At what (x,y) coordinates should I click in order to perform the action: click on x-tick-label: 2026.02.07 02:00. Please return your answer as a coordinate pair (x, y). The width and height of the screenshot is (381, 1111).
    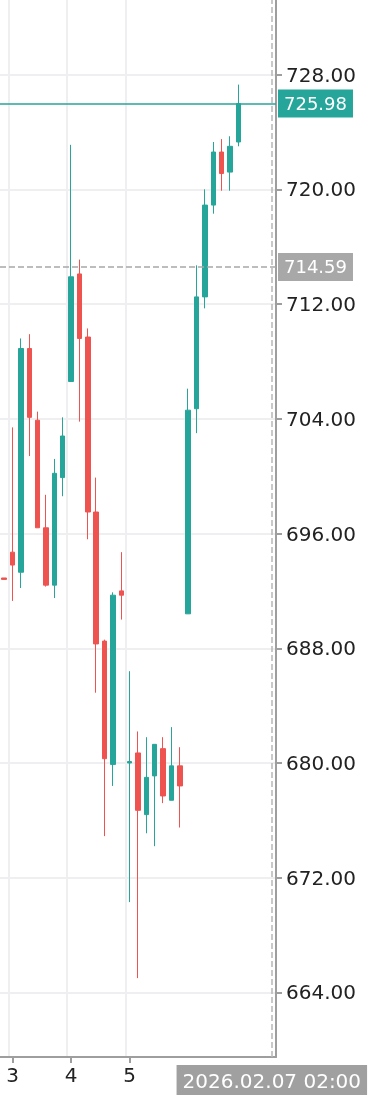
    Looking at the image, I should click on (272, 1081).